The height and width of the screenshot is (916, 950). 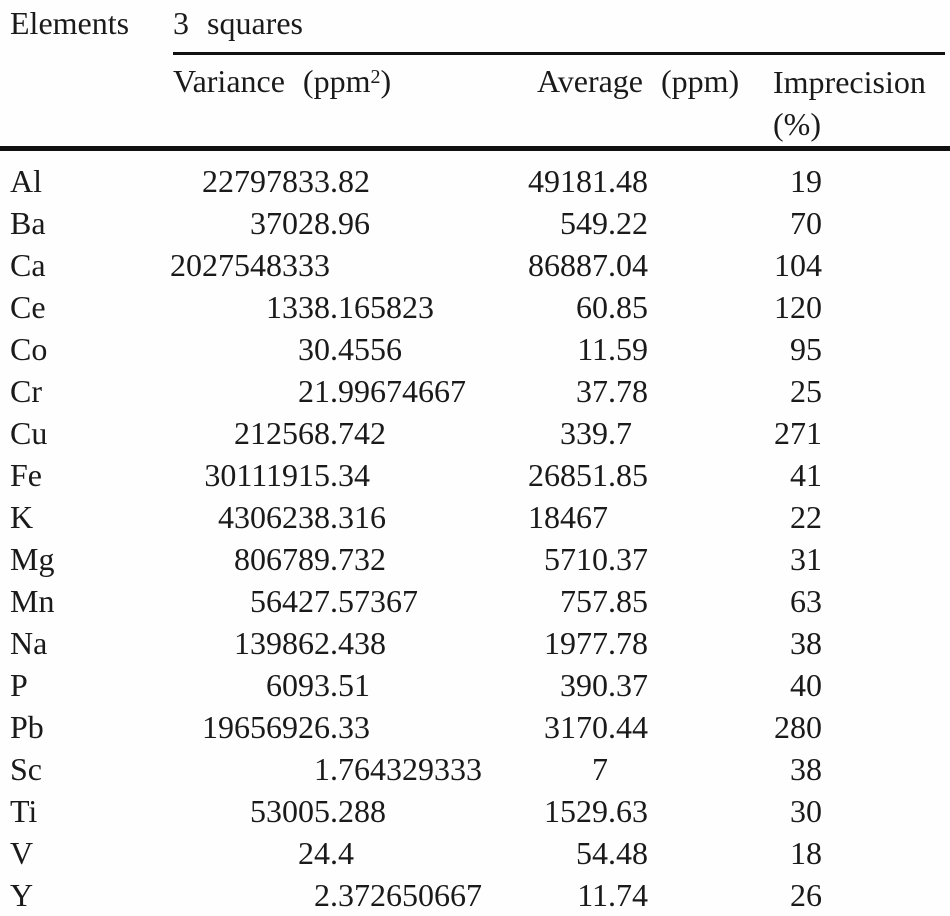 What do you see at coordinates (568, 475) in the screenshot?
I see `cell-average-int: 26851` at bounding box center [568, 475].